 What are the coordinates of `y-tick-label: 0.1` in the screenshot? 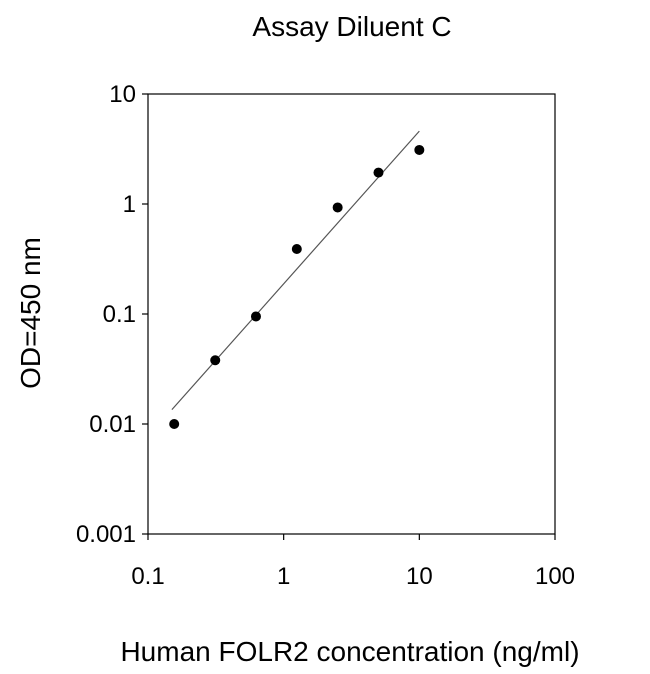 It's located at (119, 314).